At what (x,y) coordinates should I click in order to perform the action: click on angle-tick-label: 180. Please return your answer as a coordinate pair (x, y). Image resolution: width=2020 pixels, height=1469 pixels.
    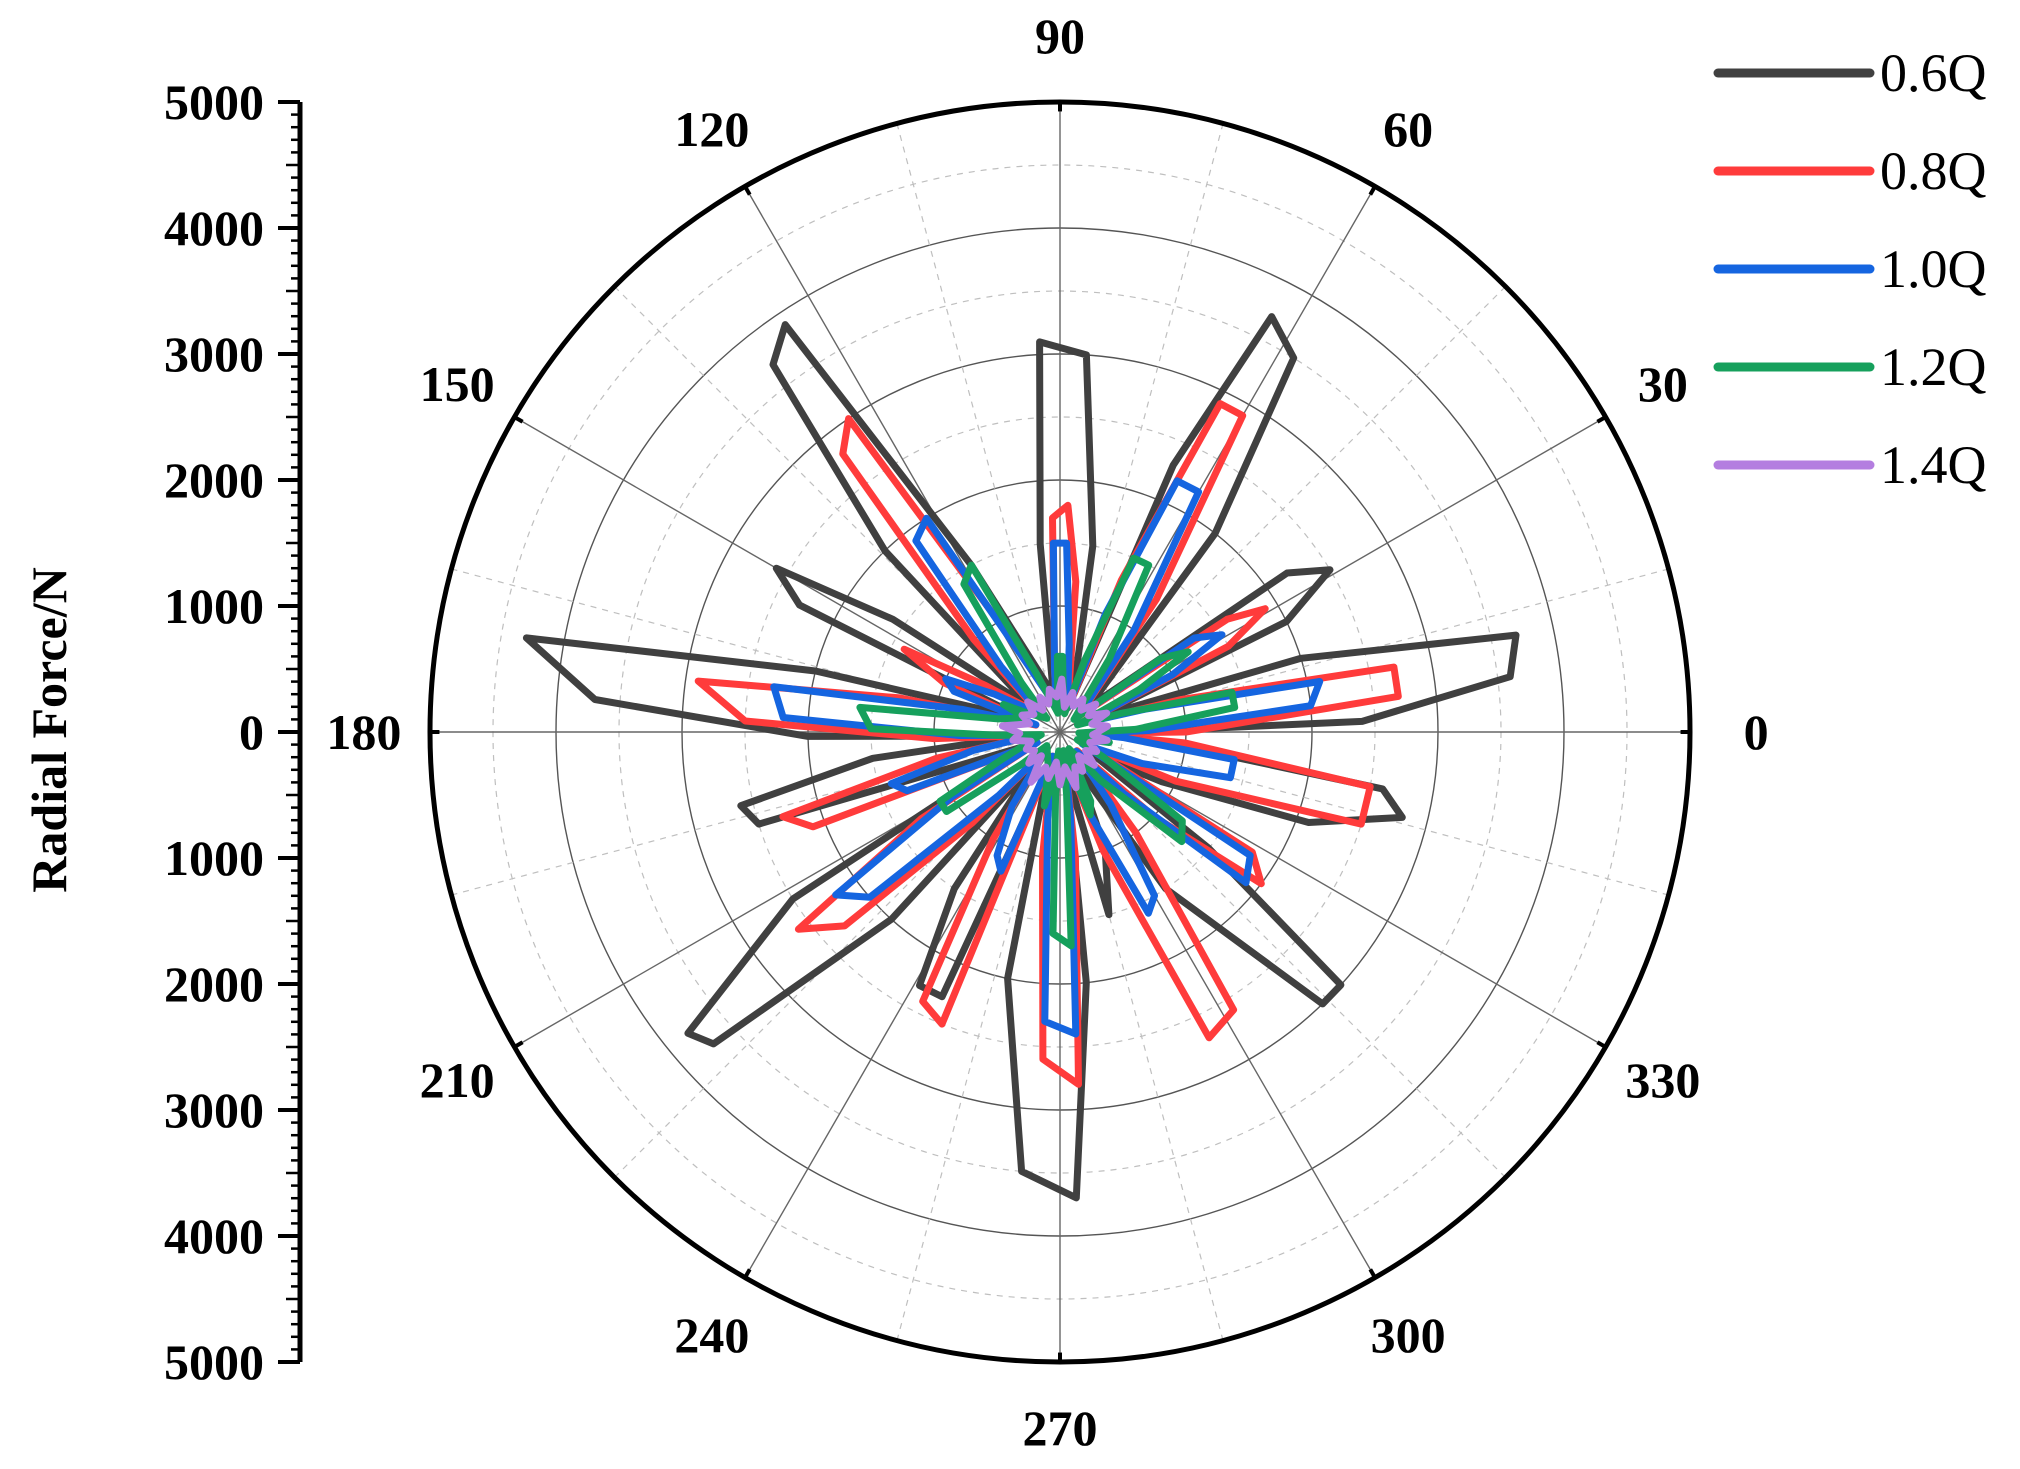
    Looking at the image, I should click on (363, 732).